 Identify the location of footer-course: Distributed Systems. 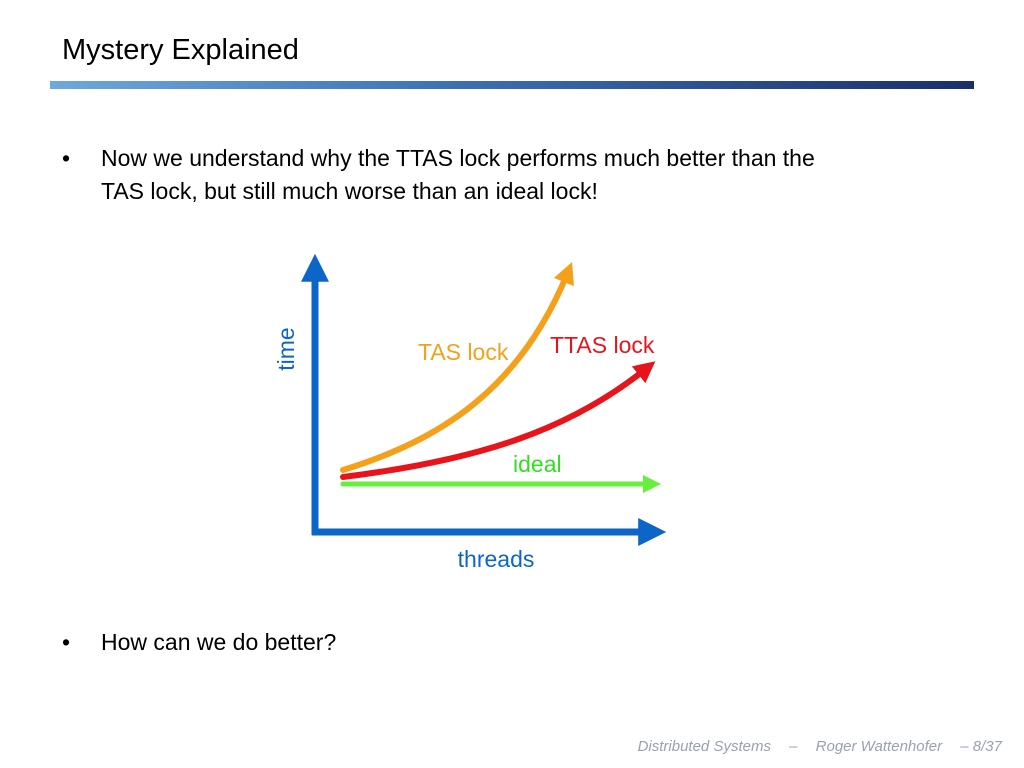
(704, 746).